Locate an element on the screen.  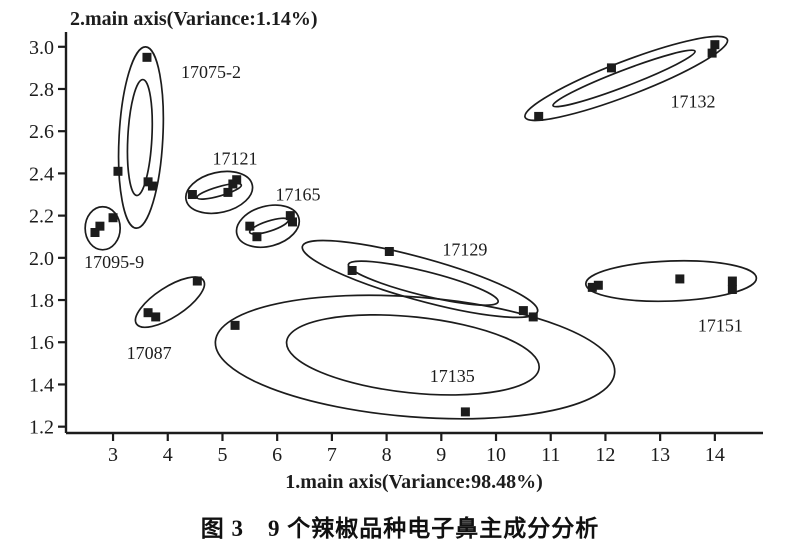
y-tick-label: 1.8 is located at coordinates (41, 301).